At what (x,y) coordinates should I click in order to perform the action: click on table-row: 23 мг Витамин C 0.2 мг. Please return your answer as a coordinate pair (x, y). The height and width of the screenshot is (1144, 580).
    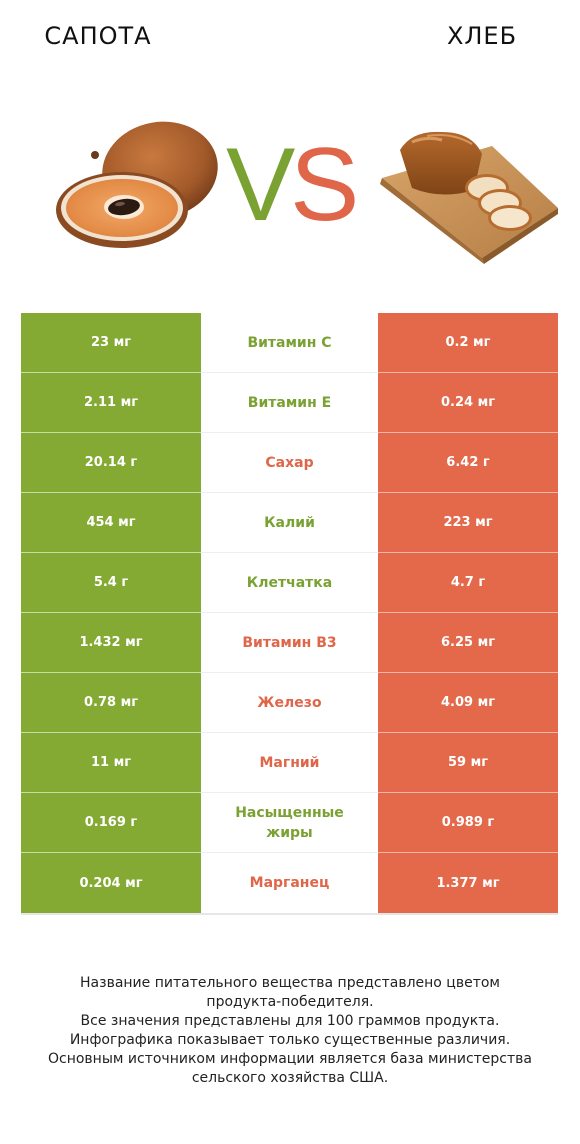
    Looking at the image, I should click on (289, 343).